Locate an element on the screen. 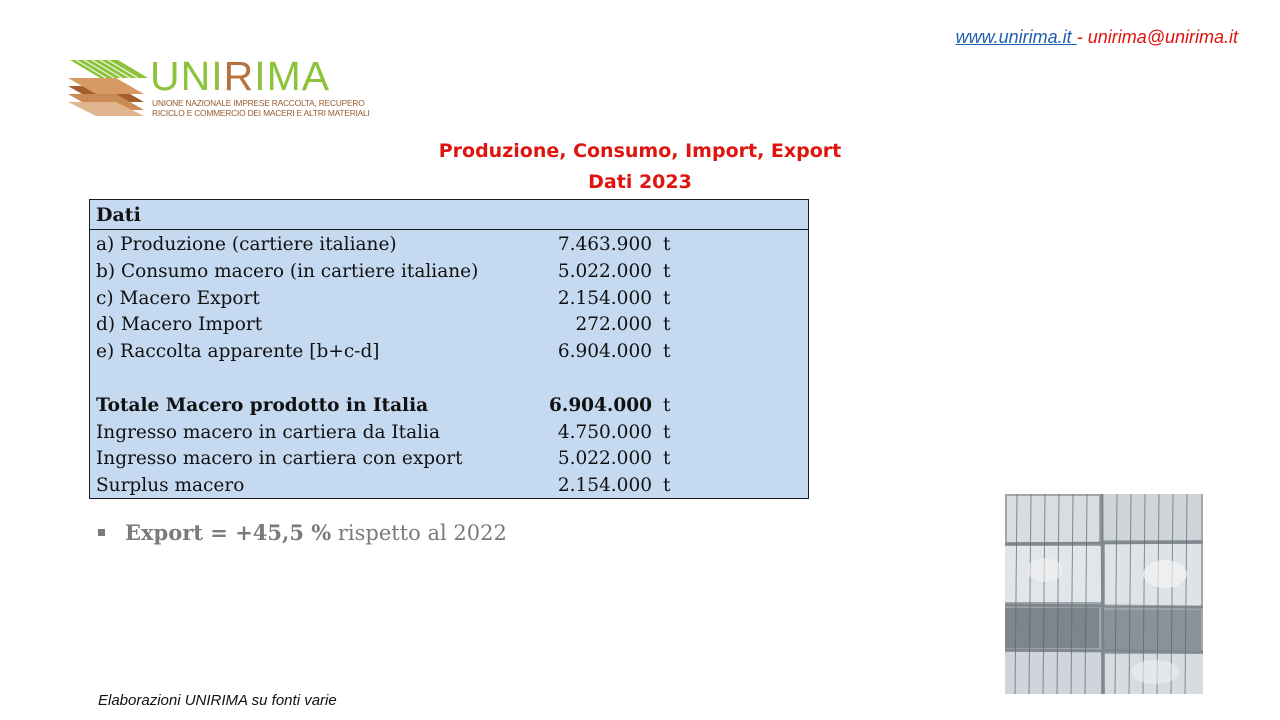 This screenshot has width=1280, height=720. row-label: Ingresso macero in cartiera da Italia is located at coordinates (268, 432).